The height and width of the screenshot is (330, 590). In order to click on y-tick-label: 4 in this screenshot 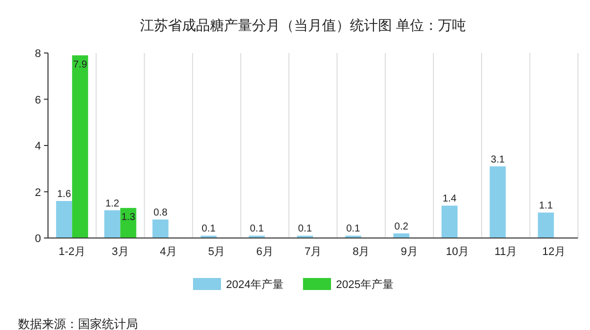, I will do `click(37, 146)`.